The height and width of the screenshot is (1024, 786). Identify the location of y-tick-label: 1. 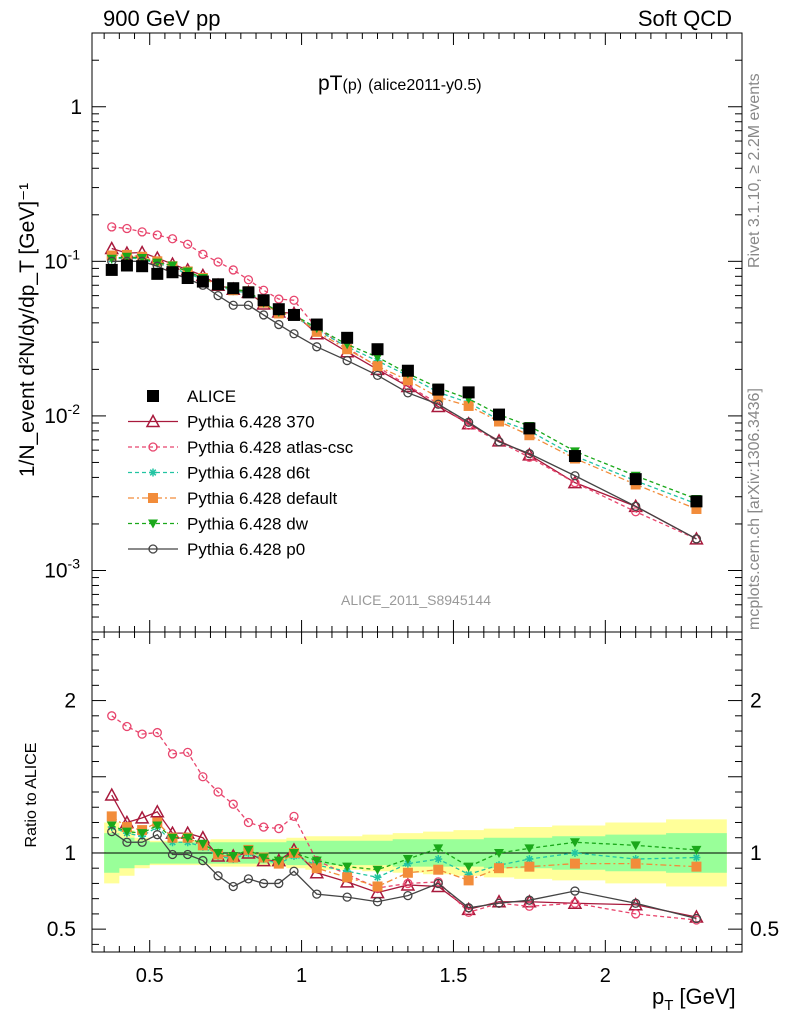
(76, 107).